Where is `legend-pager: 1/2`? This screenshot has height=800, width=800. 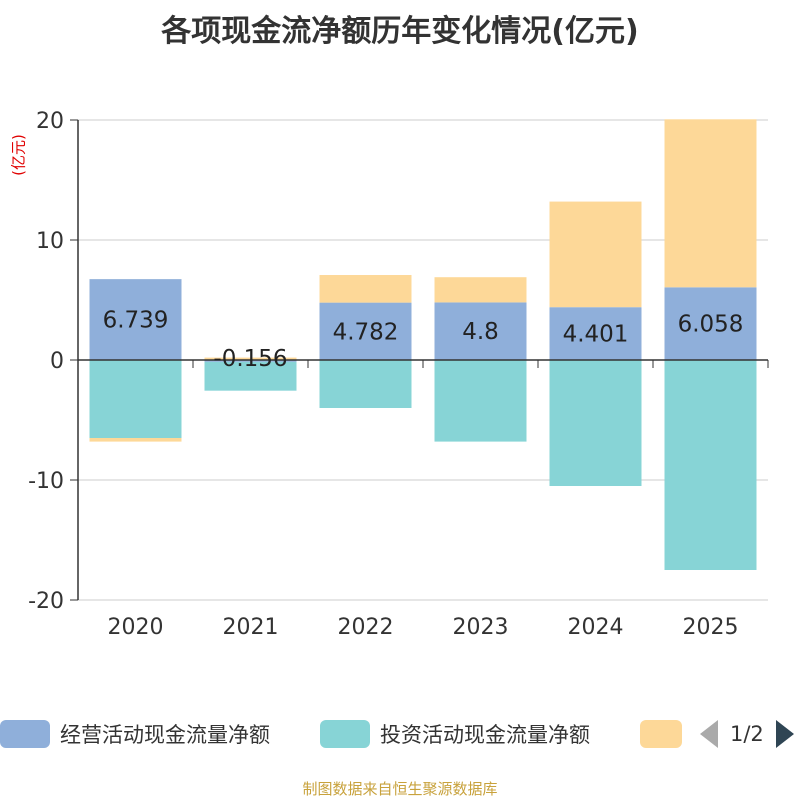 legend-pager: 1/2 is located at coordinates (747, 734).